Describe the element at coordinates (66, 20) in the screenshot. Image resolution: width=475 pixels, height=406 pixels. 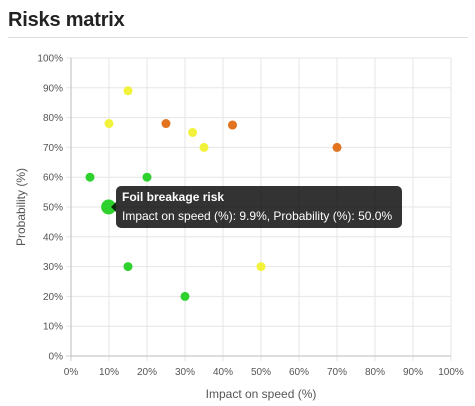
I see `page-title: Risks matrix` at that location.